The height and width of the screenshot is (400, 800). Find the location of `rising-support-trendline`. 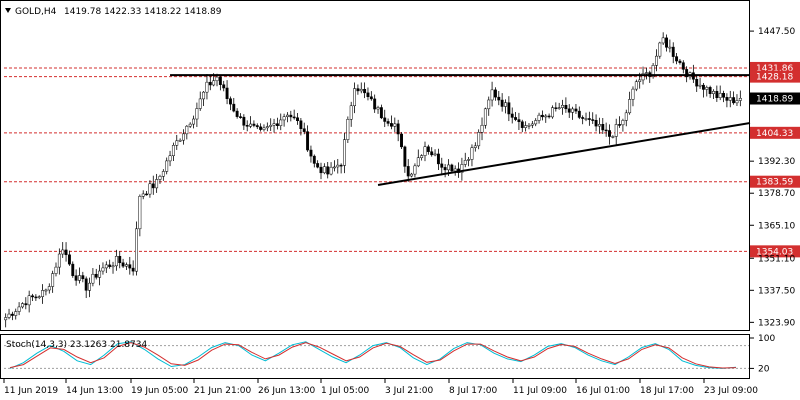

rising-support-trendline is located at coordinates (564, 154).